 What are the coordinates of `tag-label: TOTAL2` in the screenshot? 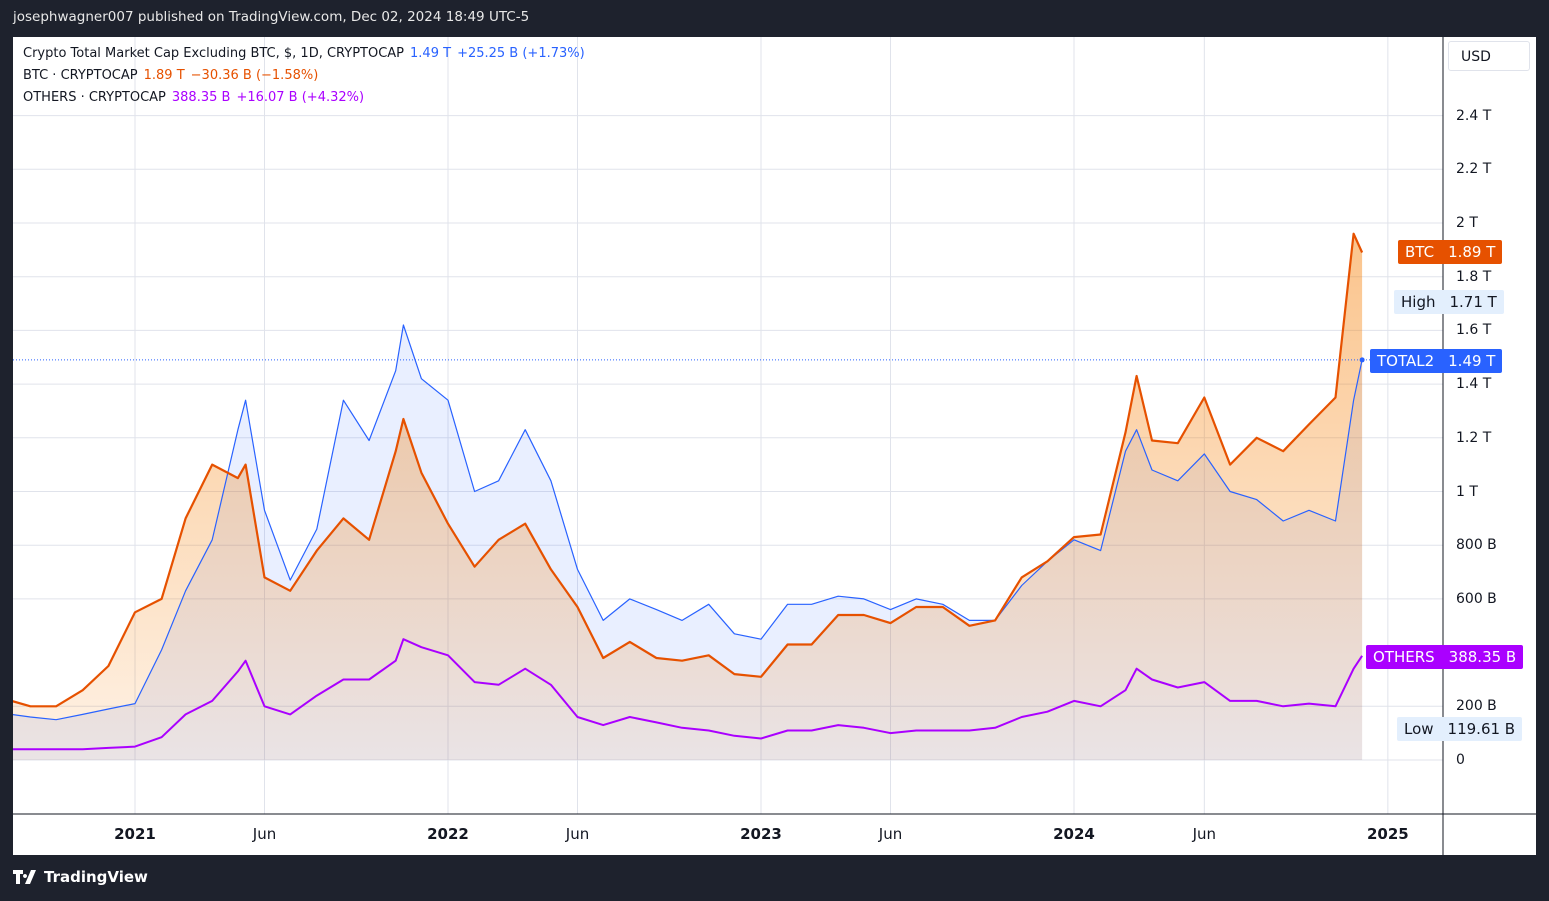 It's located at (1406, 361).